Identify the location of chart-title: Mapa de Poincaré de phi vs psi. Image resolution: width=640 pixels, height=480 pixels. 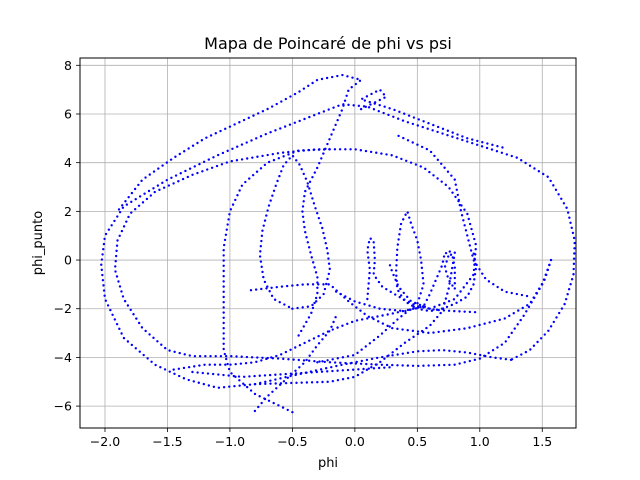
(328, 43).